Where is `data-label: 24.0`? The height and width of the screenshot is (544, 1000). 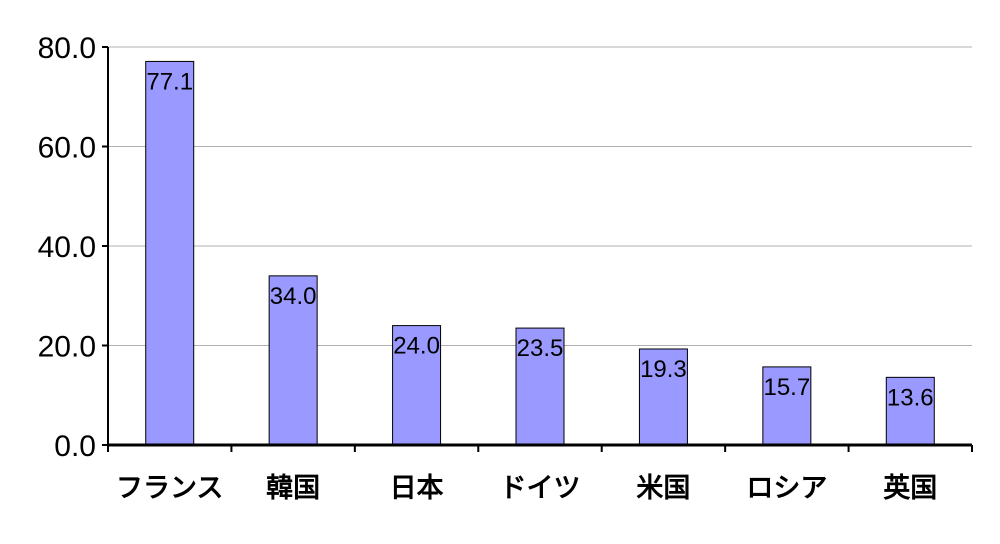 data-label: 24.0 is located at coordinates (416, 346).